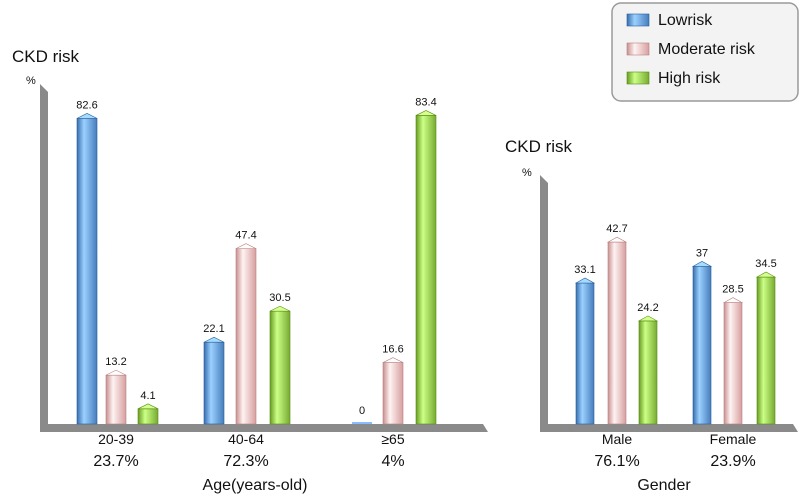  What do you see at coordinates (426, 113) in the screenshot?
I see `age-bar-high-risk-2-cap` at bounding box center [426, 113].